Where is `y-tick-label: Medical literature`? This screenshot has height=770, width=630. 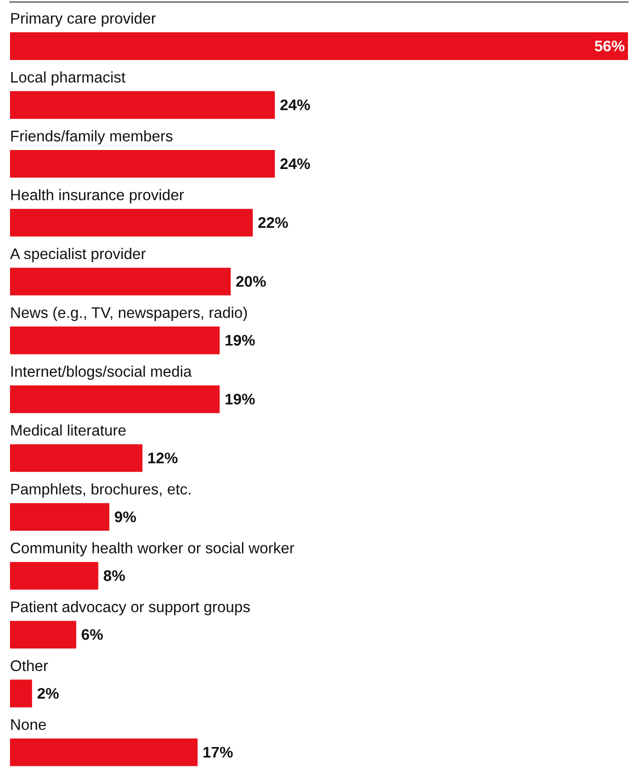
y-tick-label: Medical literature is located at coordinates (68, 430).